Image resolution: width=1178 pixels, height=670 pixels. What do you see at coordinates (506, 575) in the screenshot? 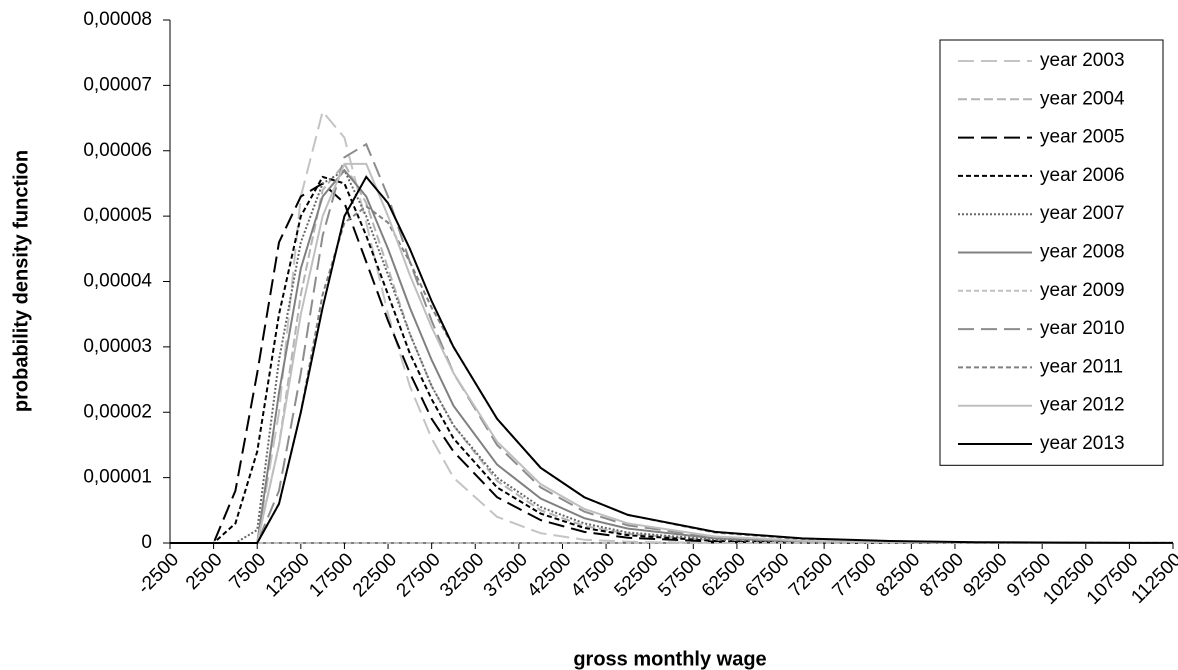
I see `x-tick-label: 37500` at bounding box center [506, 575].